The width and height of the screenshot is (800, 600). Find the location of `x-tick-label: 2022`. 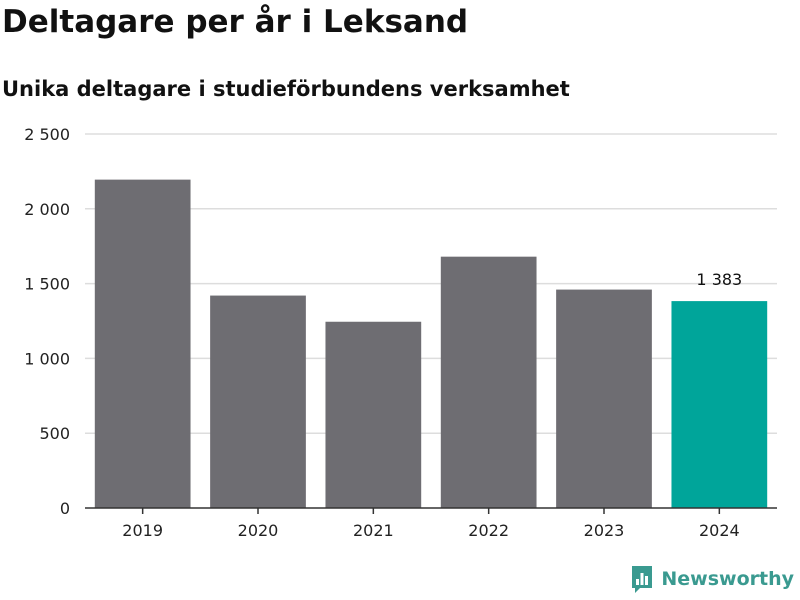

x-tick-label: 2022 is located at coordinates (488, 530).